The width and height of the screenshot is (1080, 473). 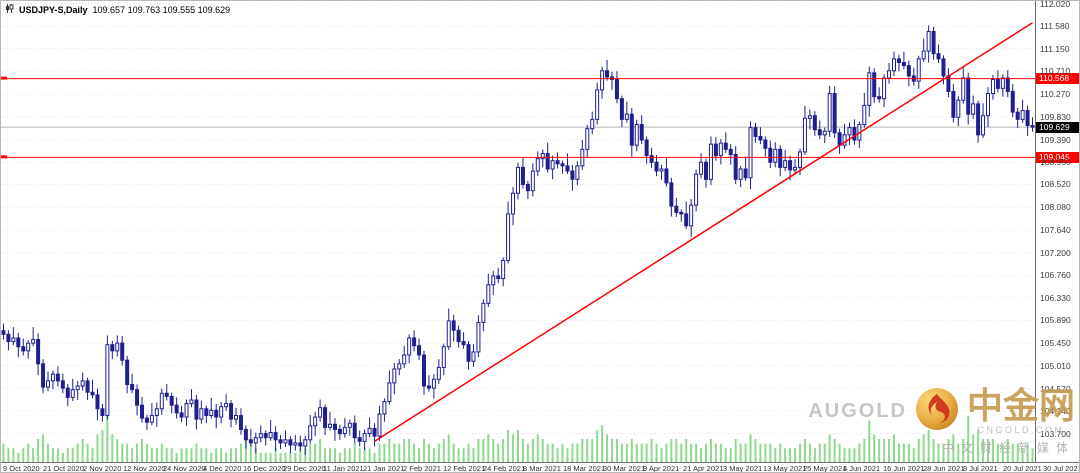 I want to click on date-tick-label: 30 Jul 2021, so click(x=1061, y=468).